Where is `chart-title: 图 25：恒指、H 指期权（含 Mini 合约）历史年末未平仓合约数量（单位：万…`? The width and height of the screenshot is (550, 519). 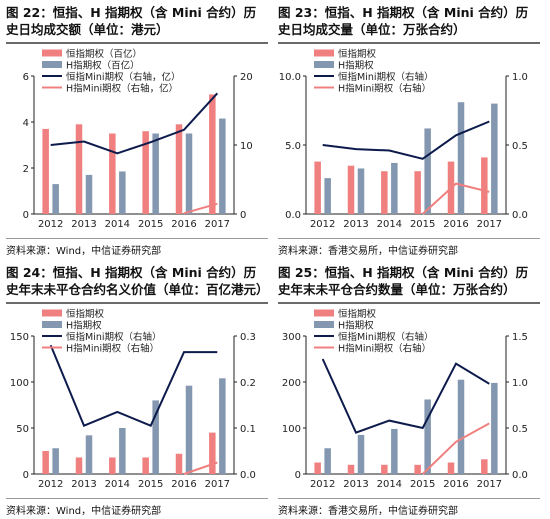 chart-title: 图 25：恒指、H 指期权（含 Mini 合约）历史年末未平仓合约数量（单位：万… is located at coordinates (403, 281).